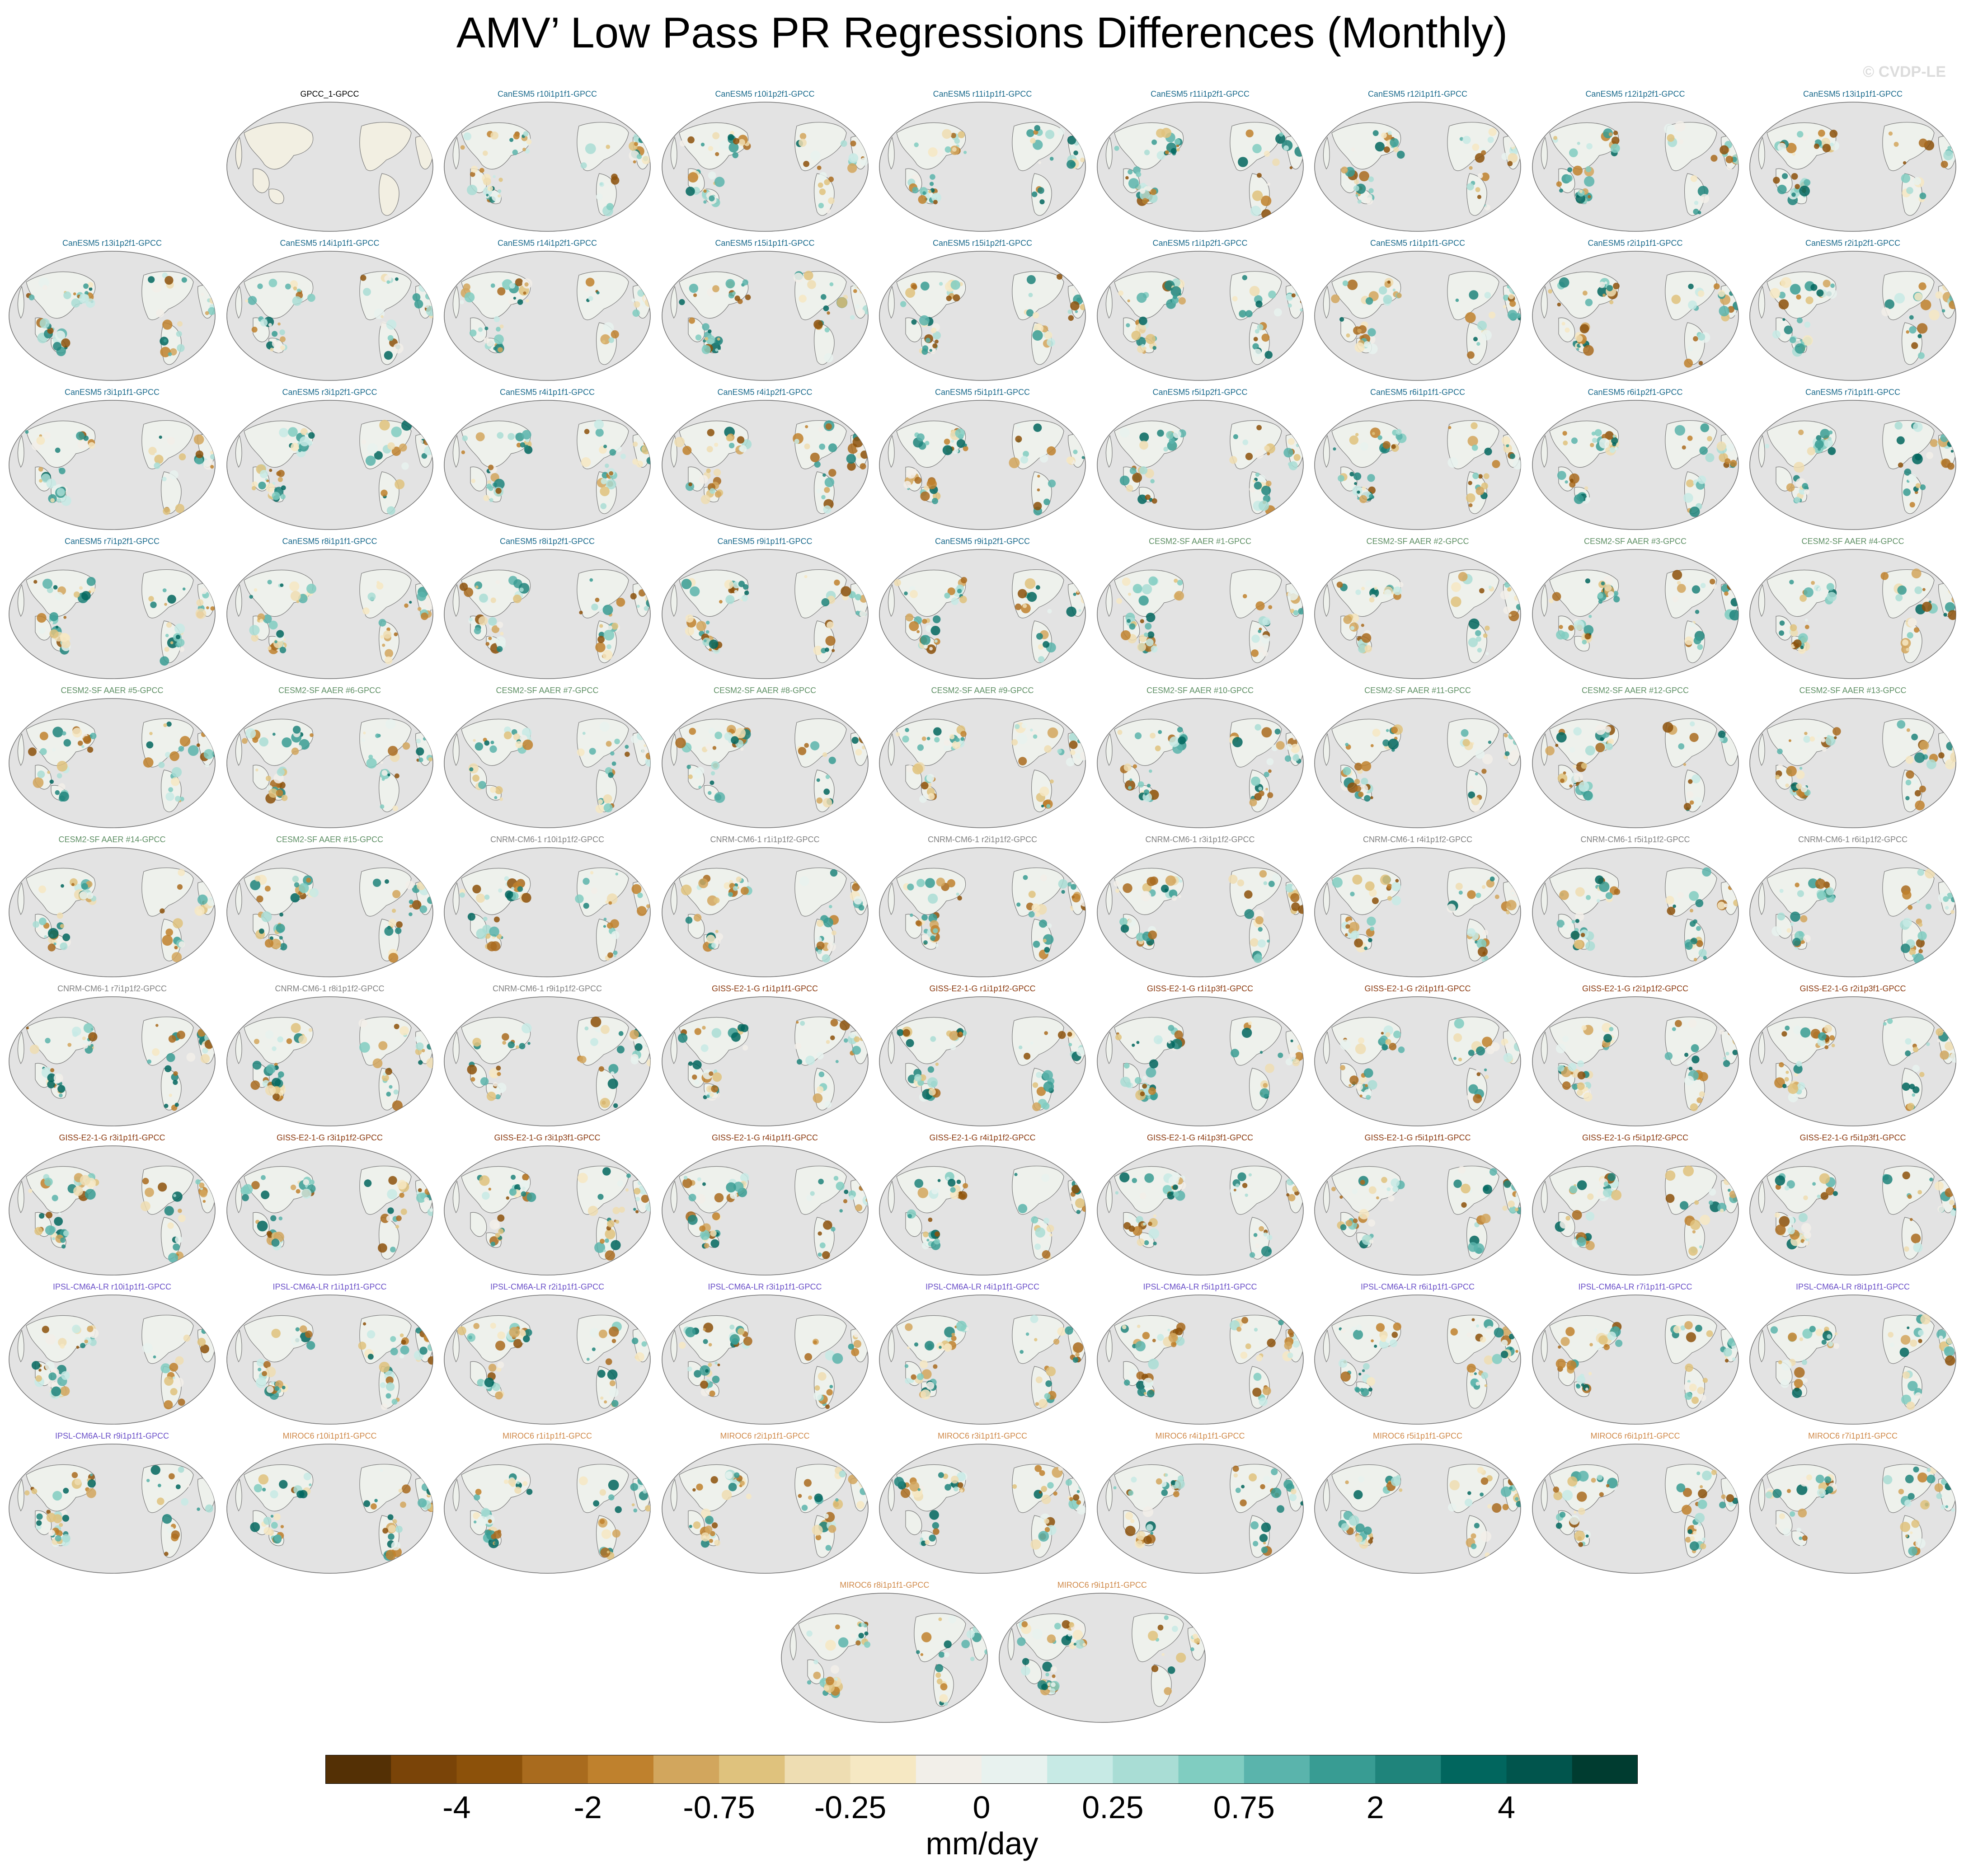  I want to click on map-panel: CNRM-CM6-1 r3i1p1f2-GPCC, so click(1200, 907).